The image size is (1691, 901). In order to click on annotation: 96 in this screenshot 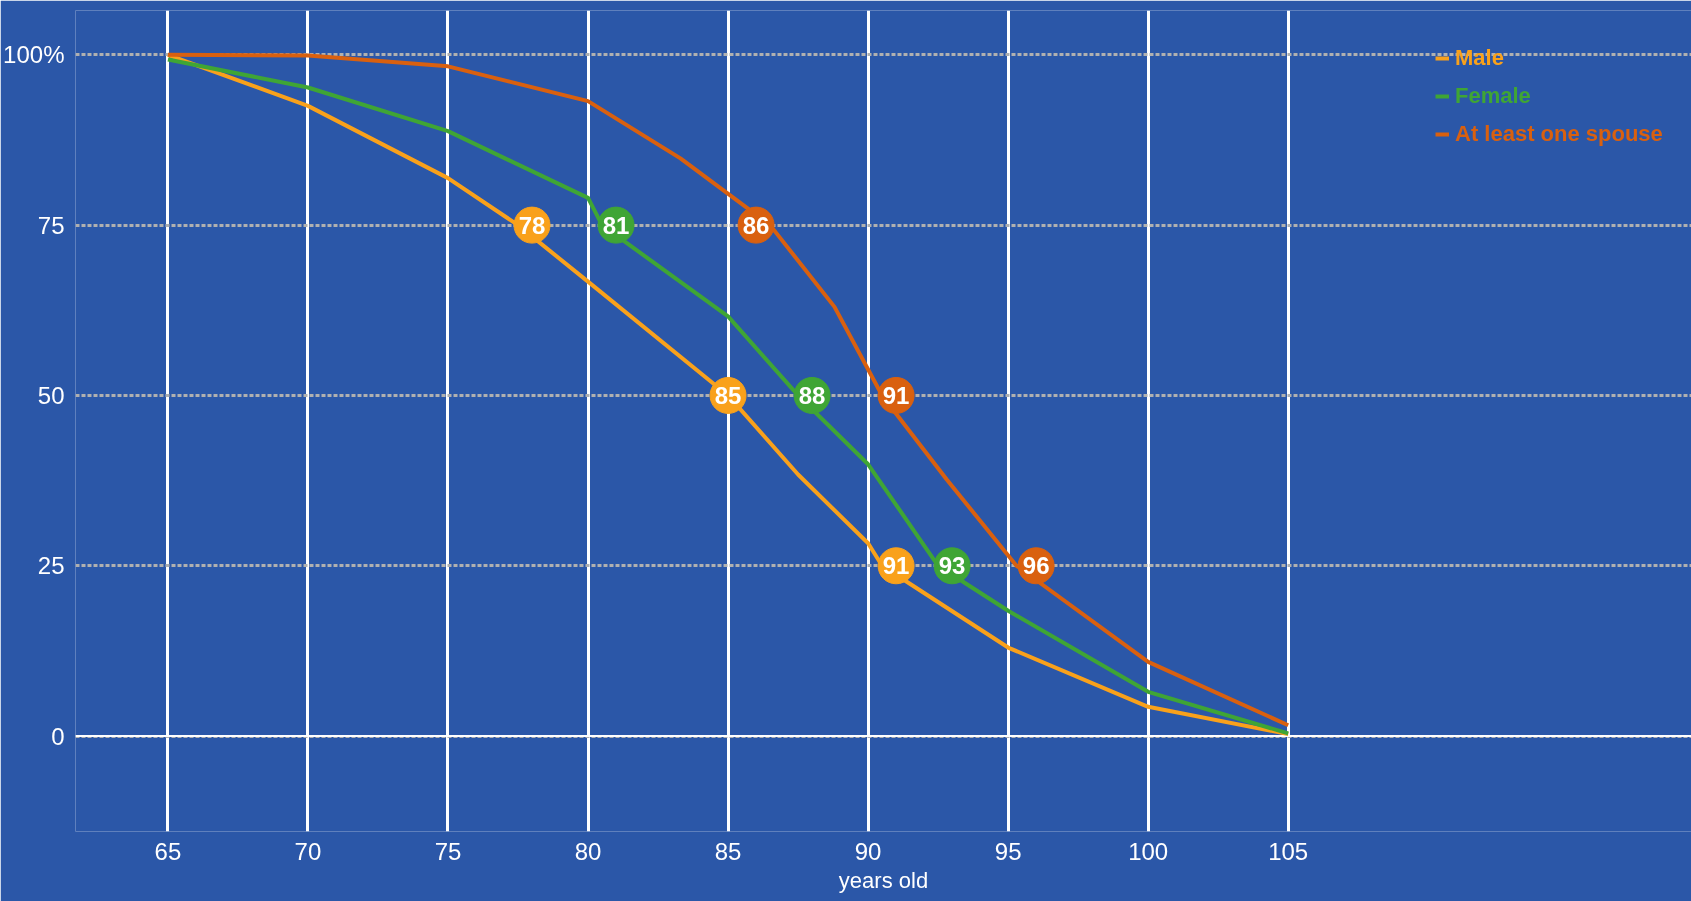, I will do `click(1036, 566)`.